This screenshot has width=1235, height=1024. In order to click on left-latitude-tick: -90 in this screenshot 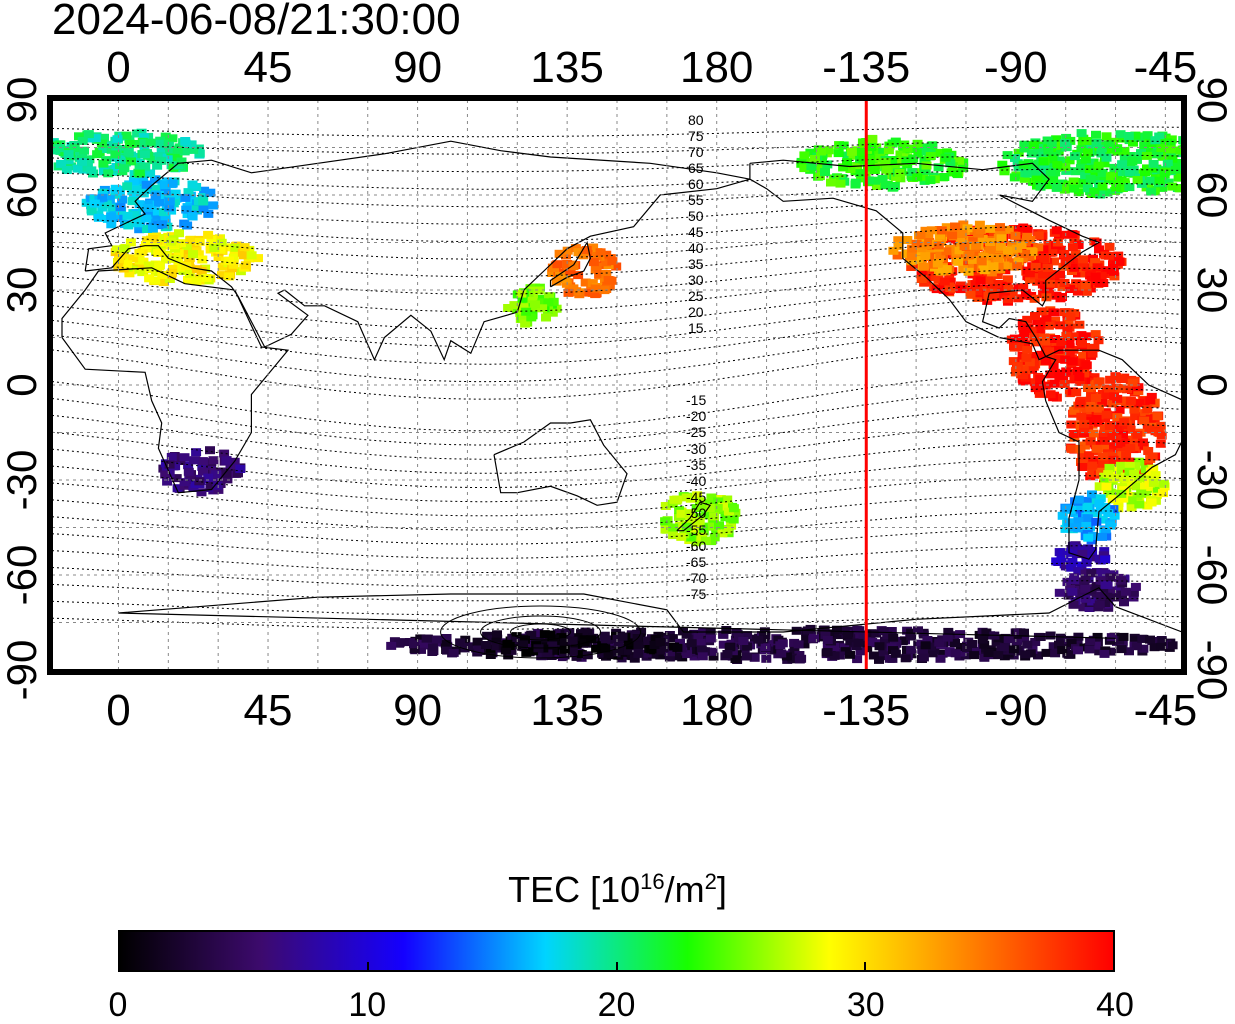, I will do `click(22, 670)`.